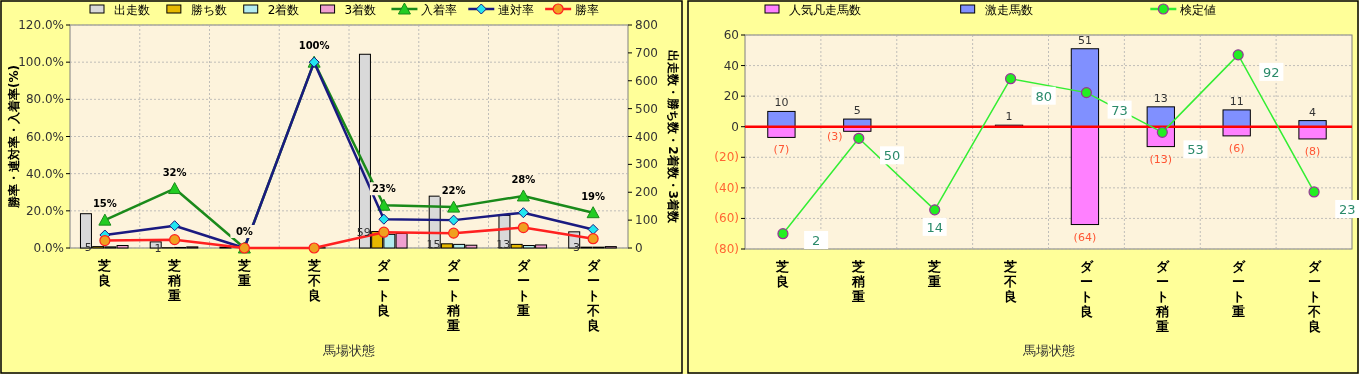  Describe the element at coordinates (835, 137) in the screenshot. I see `data-label: (3)` at that location.